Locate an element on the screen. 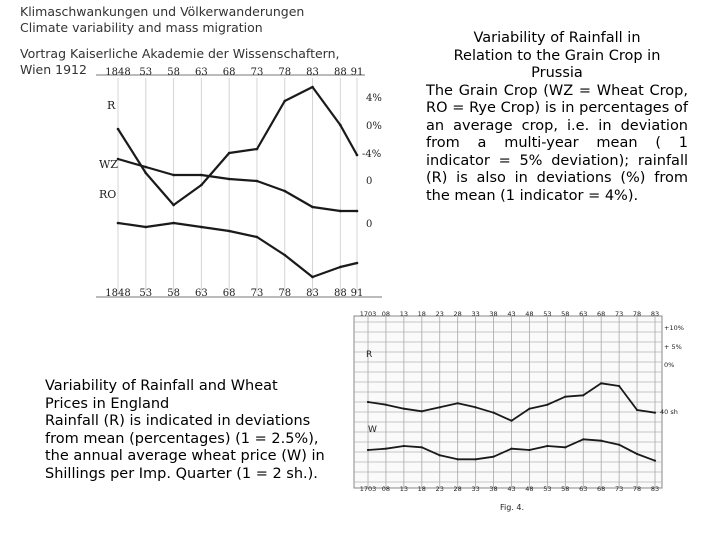 This screenshot has height=540, width=720. right-axis-label: 0 is located at coordinates (369, 224).